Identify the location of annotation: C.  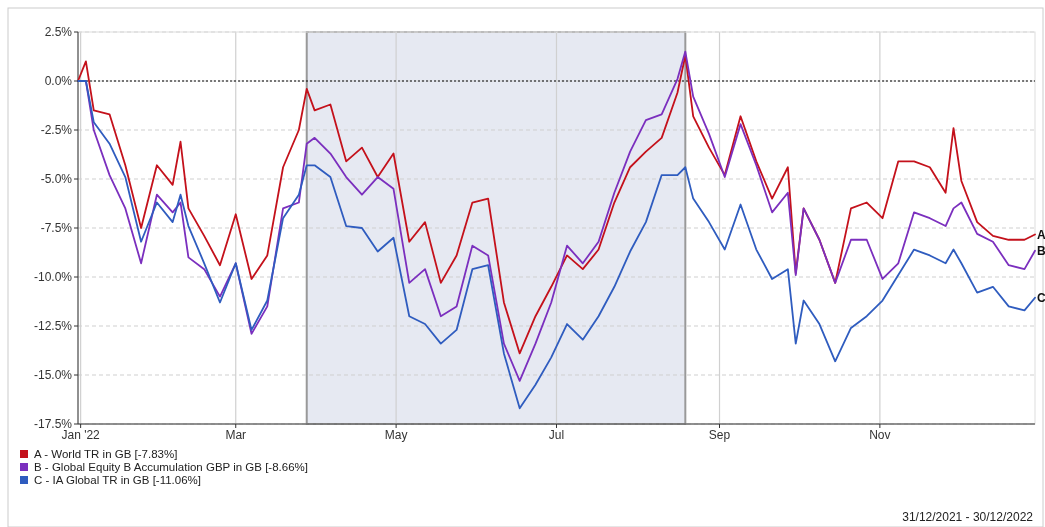
(1041, 297).